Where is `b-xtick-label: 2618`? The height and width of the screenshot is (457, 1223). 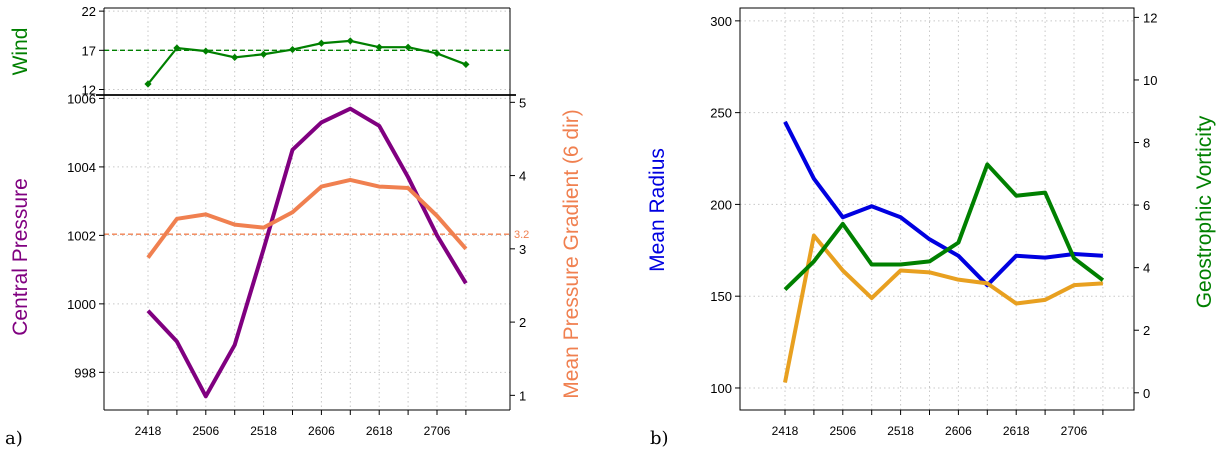 b-xtick-label: 2618 is located at coordinates (1016, 431).